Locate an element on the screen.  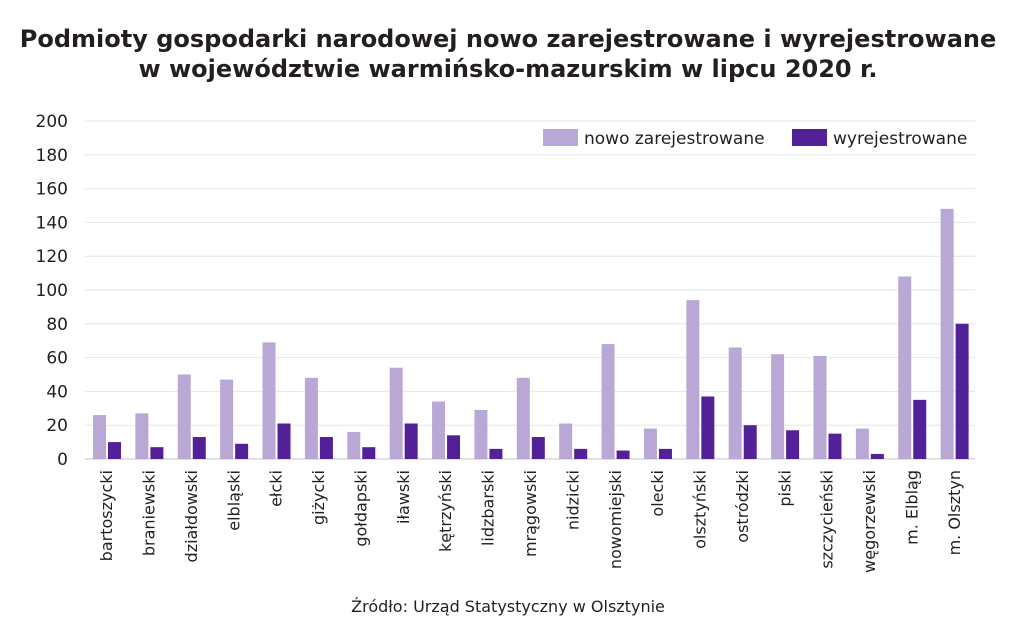
x-tick-label: nowomiejski is located at coordinates (615, 519).